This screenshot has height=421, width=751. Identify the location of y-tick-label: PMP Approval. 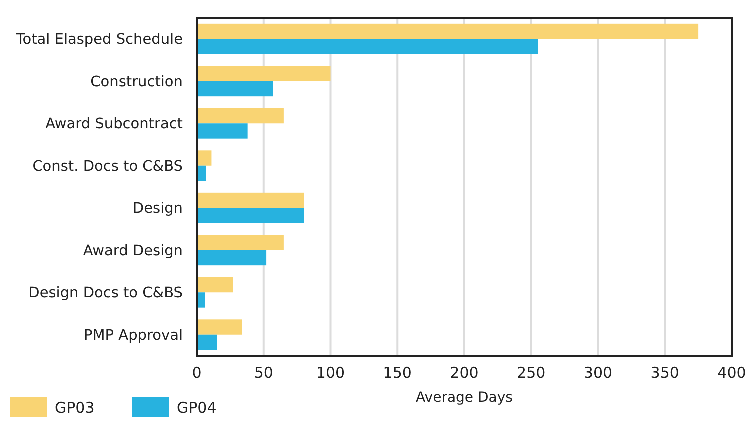
(133, 336).